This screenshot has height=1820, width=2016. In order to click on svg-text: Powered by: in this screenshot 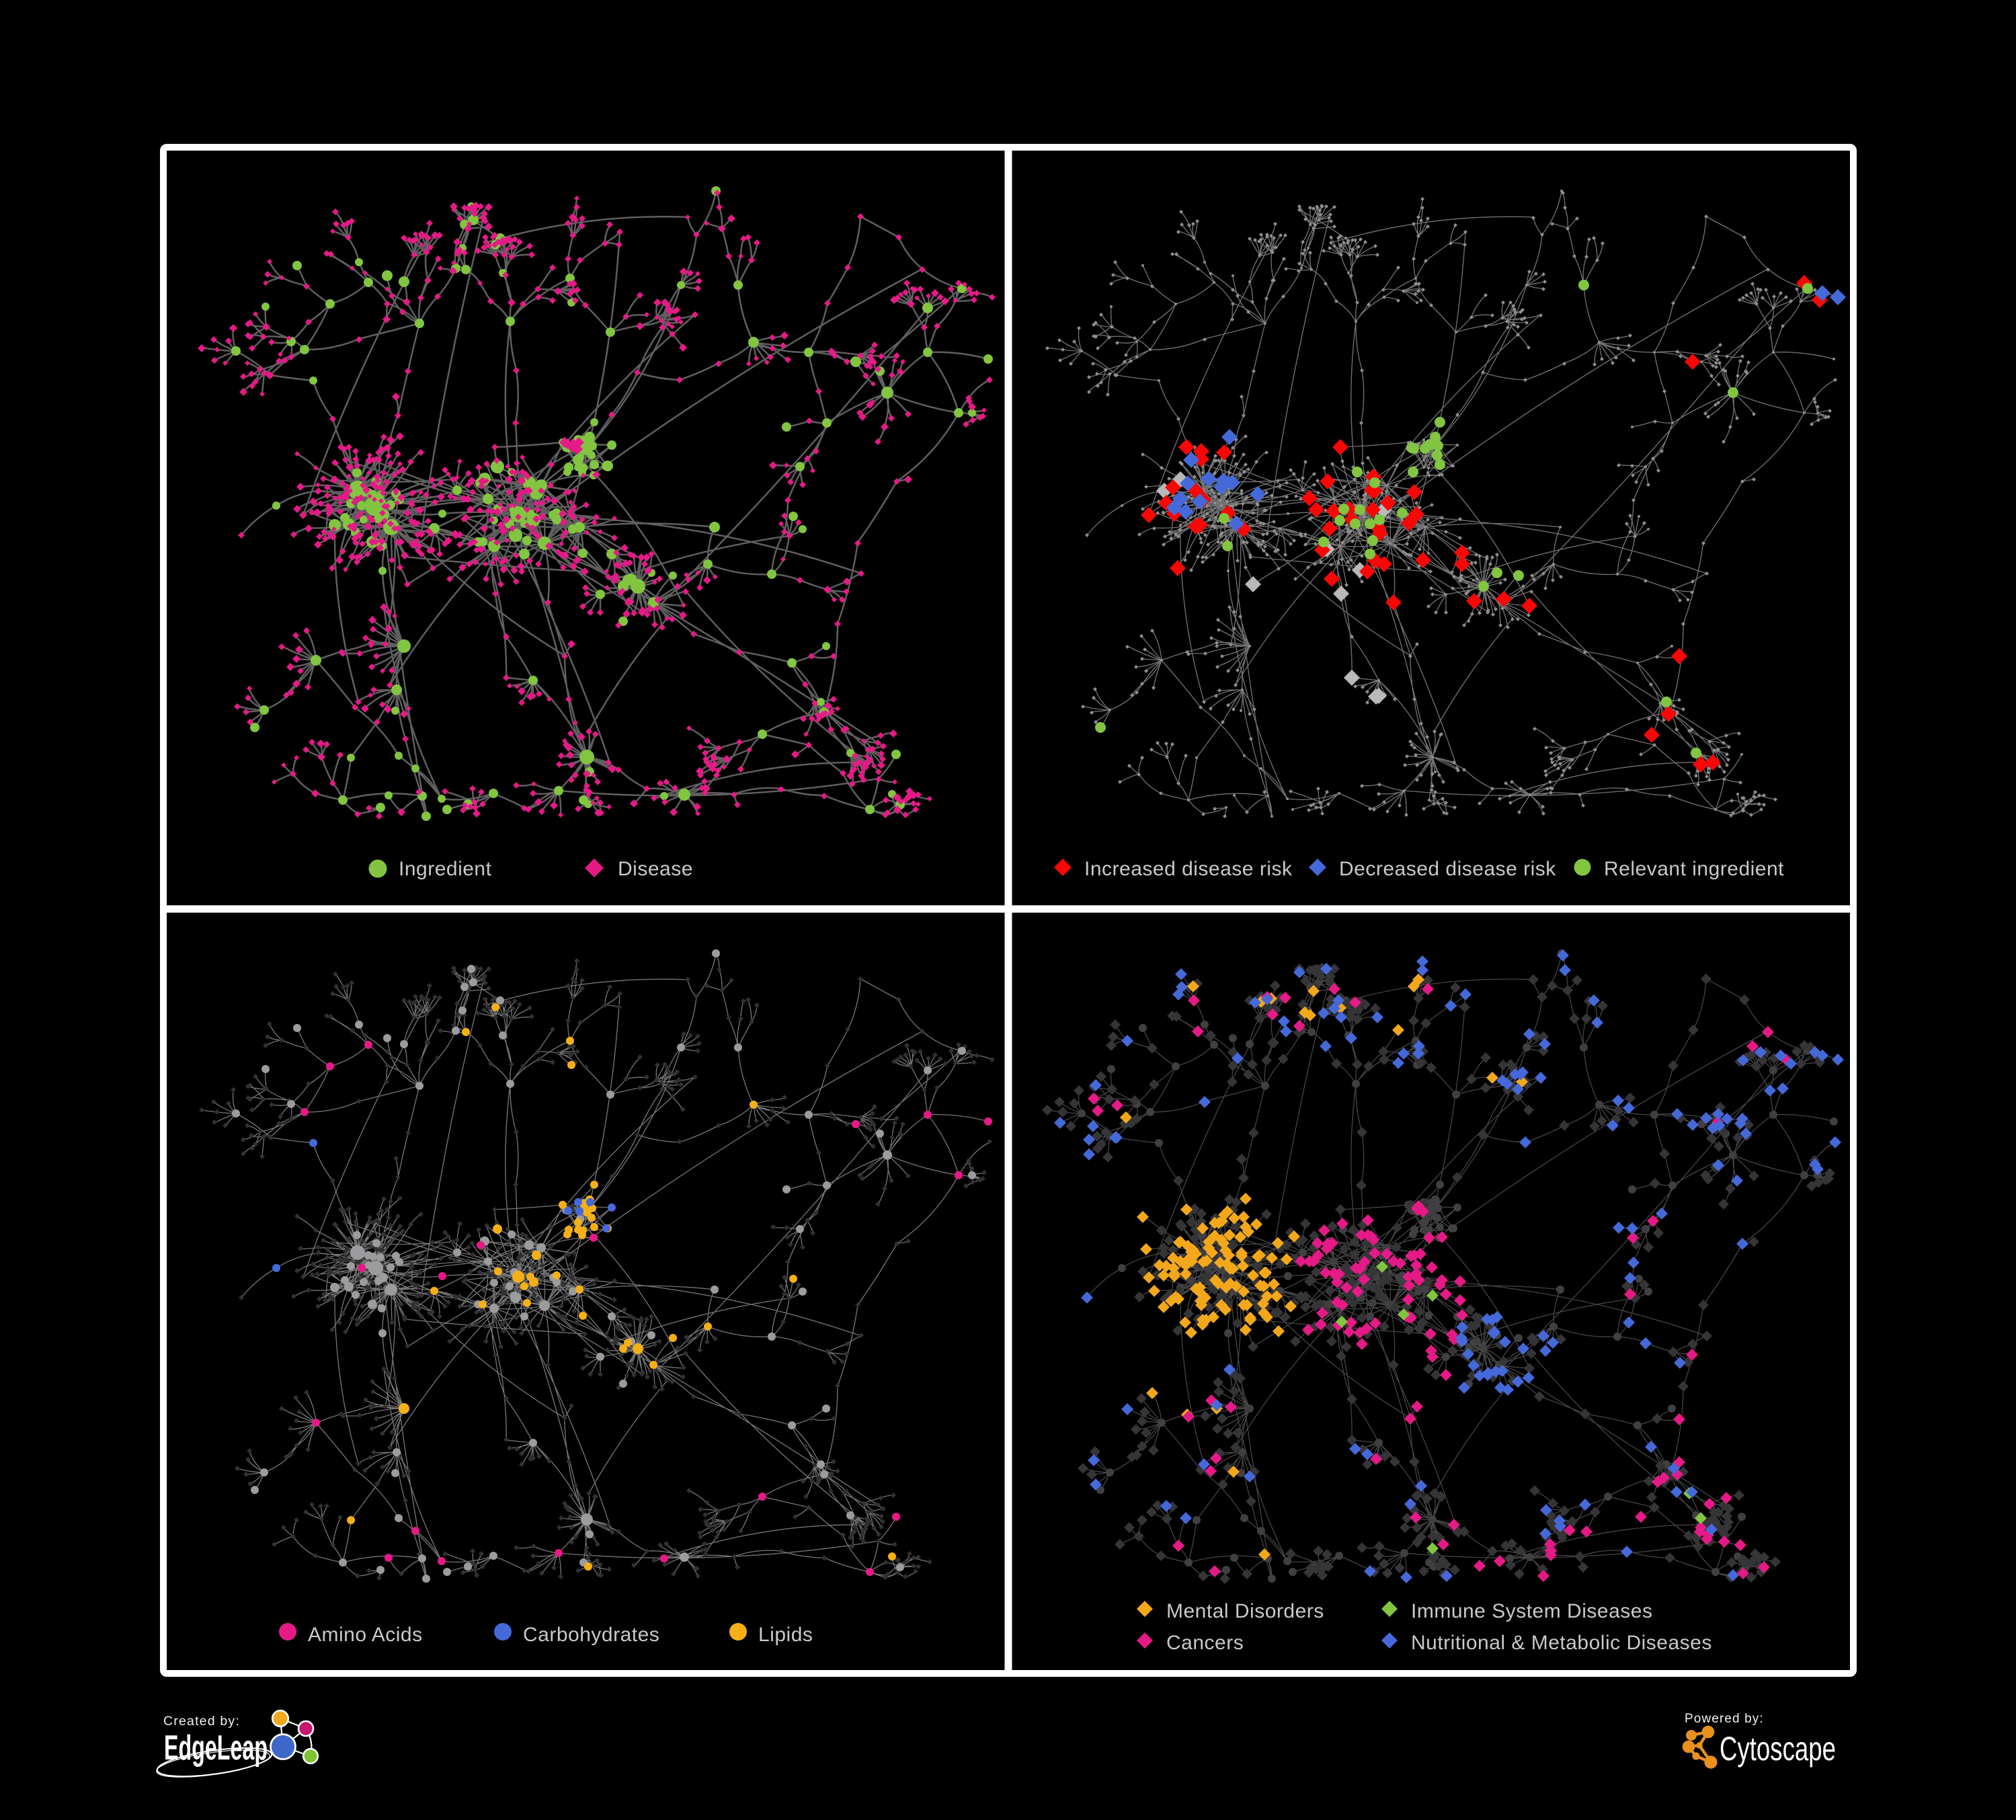, I will do `click(1724, 1719)`.